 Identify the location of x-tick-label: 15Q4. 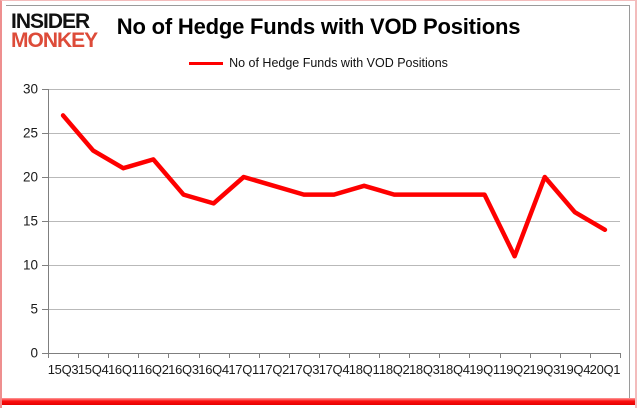
(93, 369).